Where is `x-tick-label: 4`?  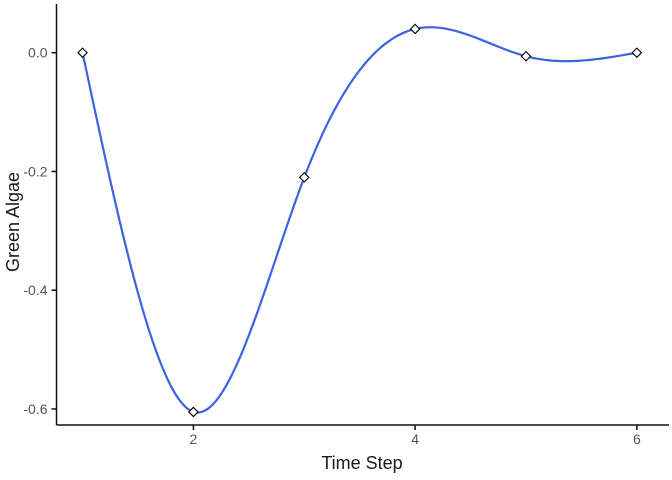
x-tick-label: 4 is located at coordinates (415, 439).